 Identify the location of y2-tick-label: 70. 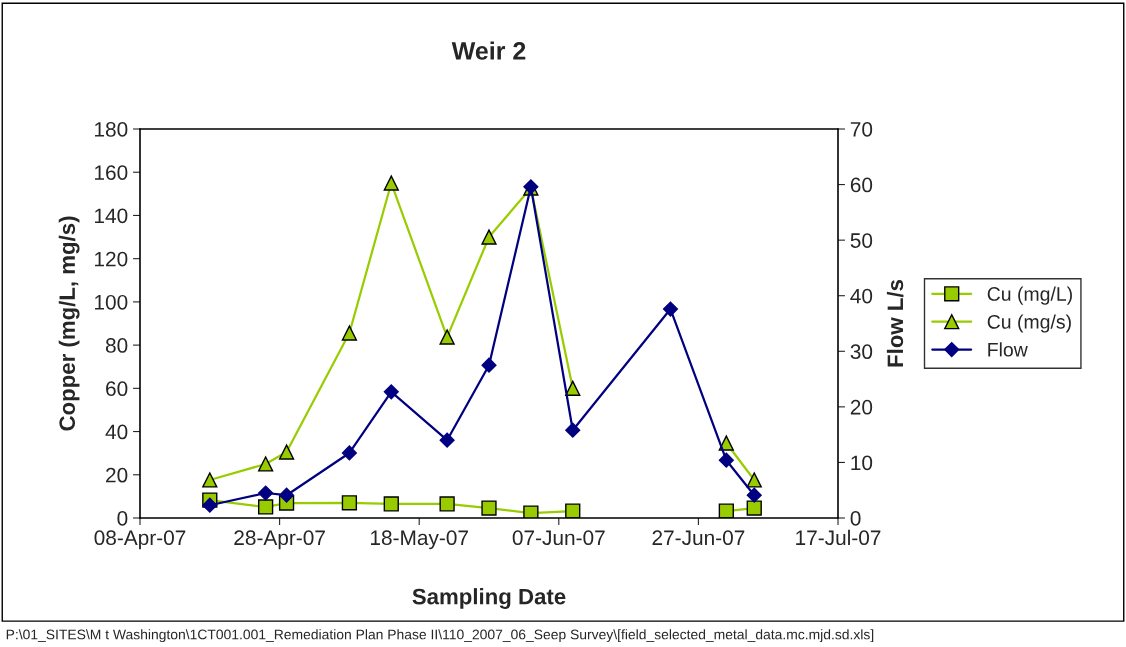
(861, 129).